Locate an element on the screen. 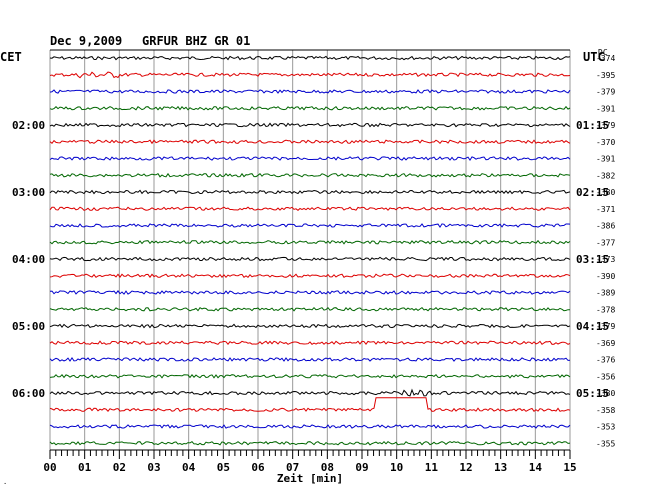 This screenshot has height=494, width=650. dc-offset-label: -386 is located at coordinates (605, 226).